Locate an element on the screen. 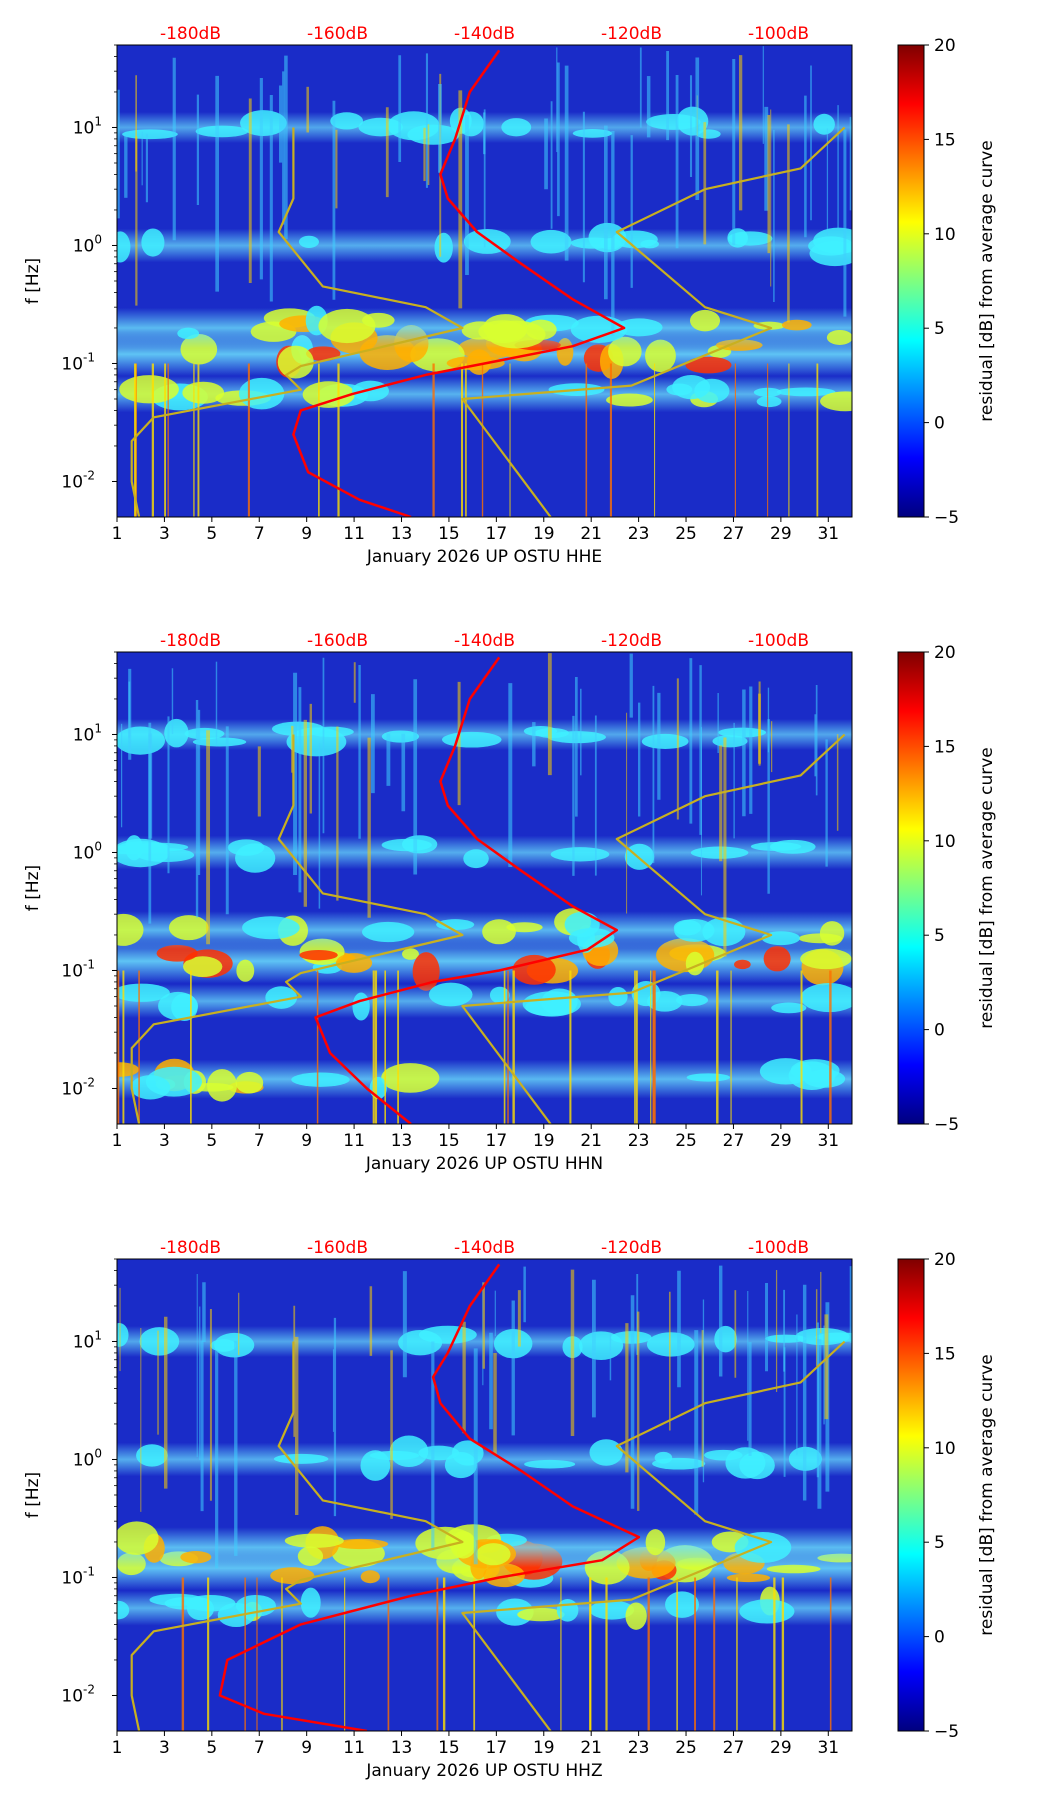 The height and width of the screenshot is (1810, 1052). top-db-label: -180dB is located at coordinates (190, 1248).